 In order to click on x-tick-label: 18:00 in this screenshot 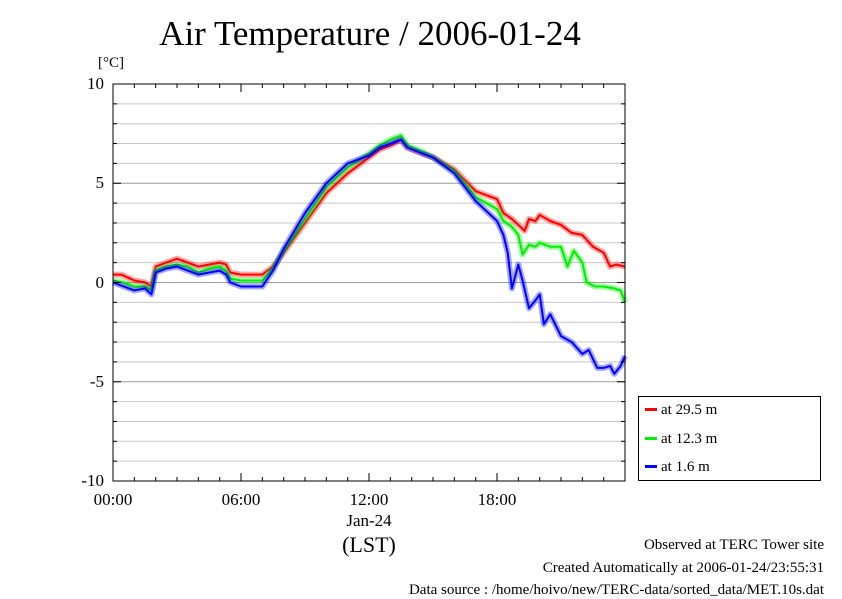, I will do `click(497, 499)`.